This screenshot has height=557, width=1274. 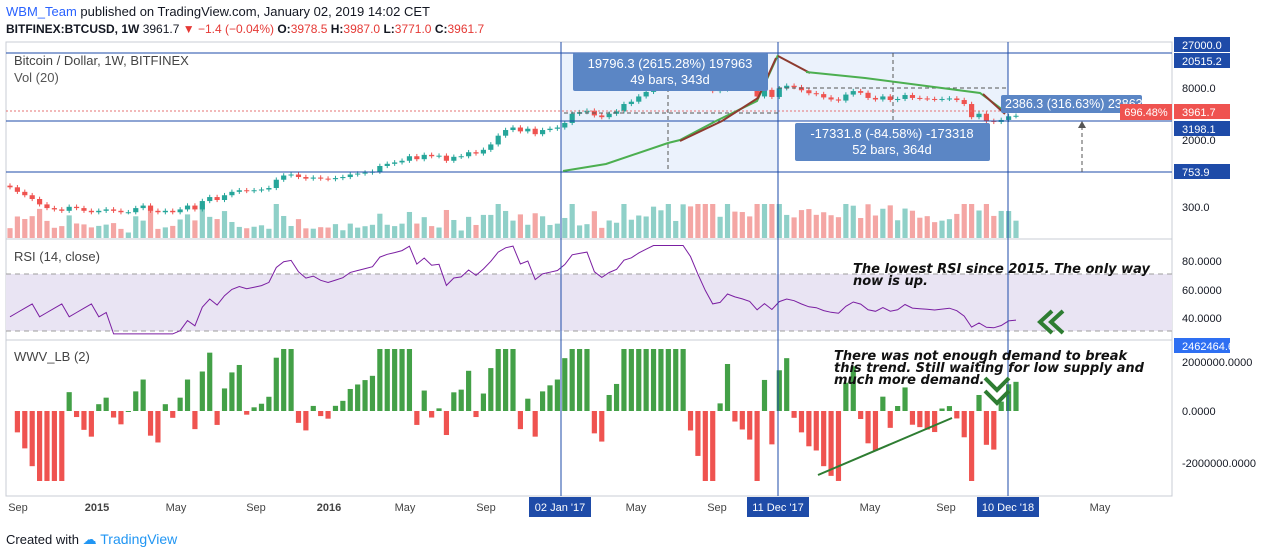 I want to click on wwv-annotation-line1: There was not enough demand to break, so click(x=981, y=356).